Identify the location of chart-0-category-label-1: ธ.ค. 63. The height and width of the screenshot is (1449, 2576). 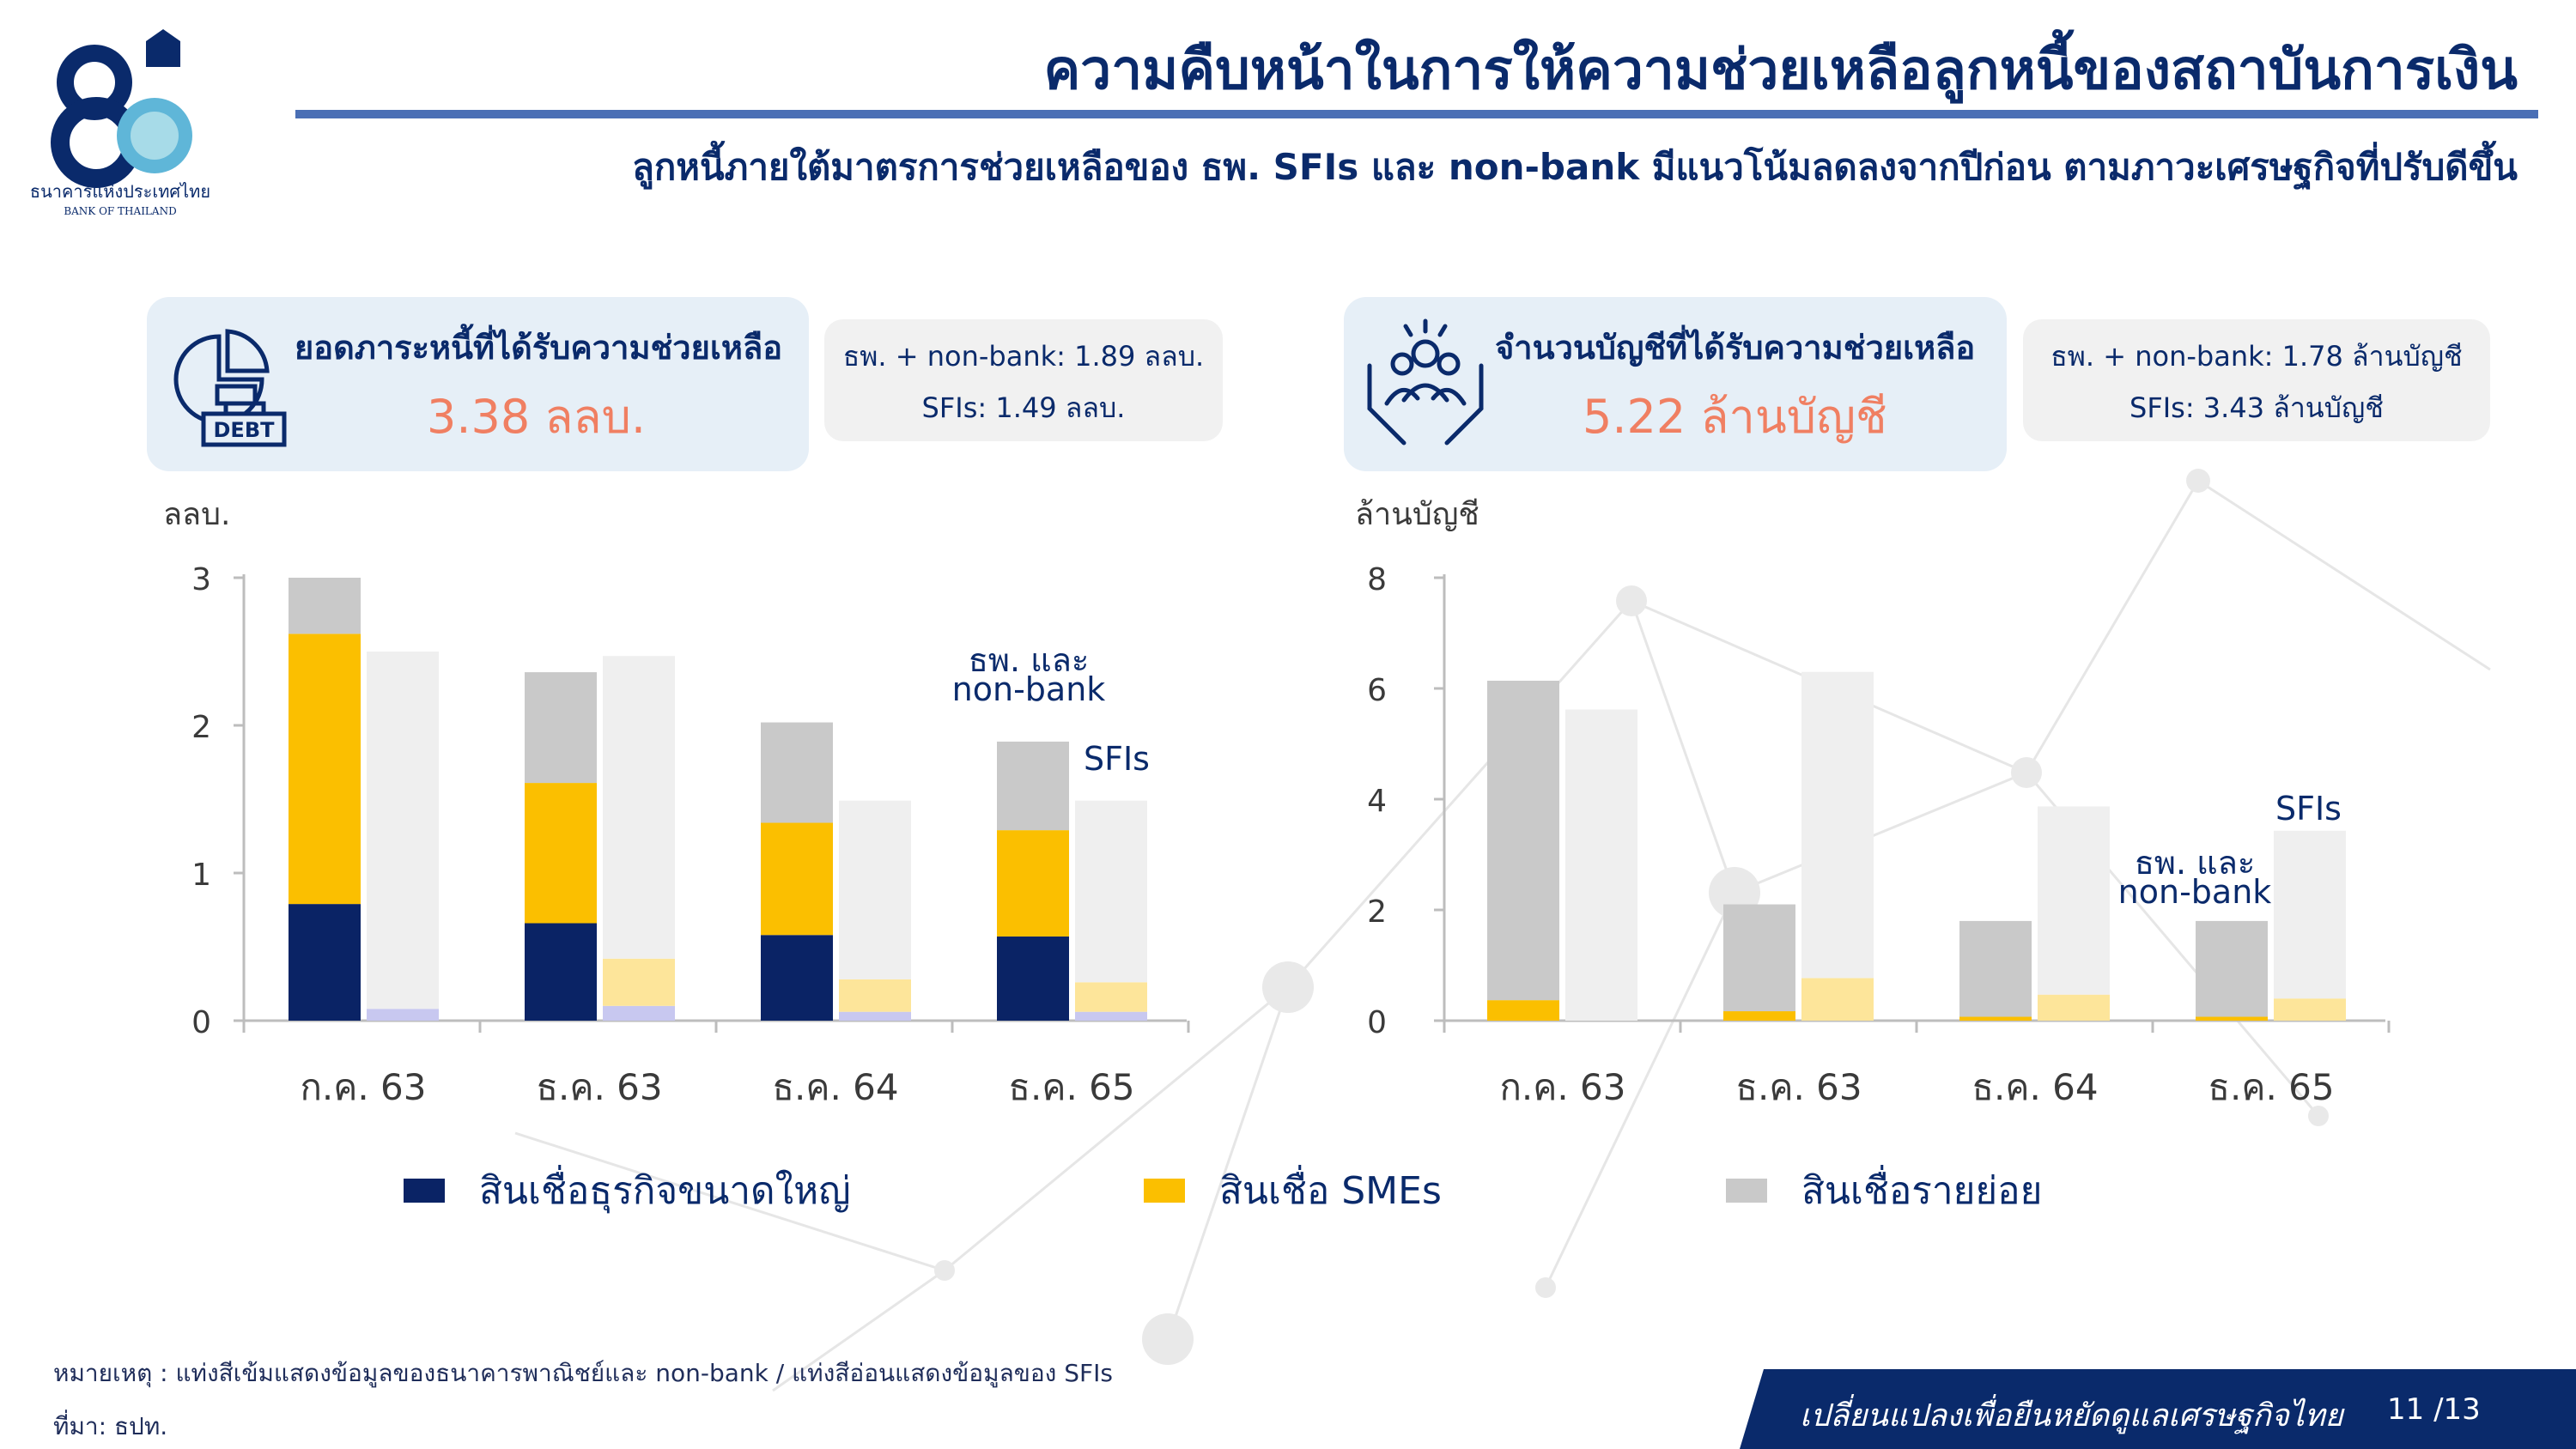
(599, 1087).